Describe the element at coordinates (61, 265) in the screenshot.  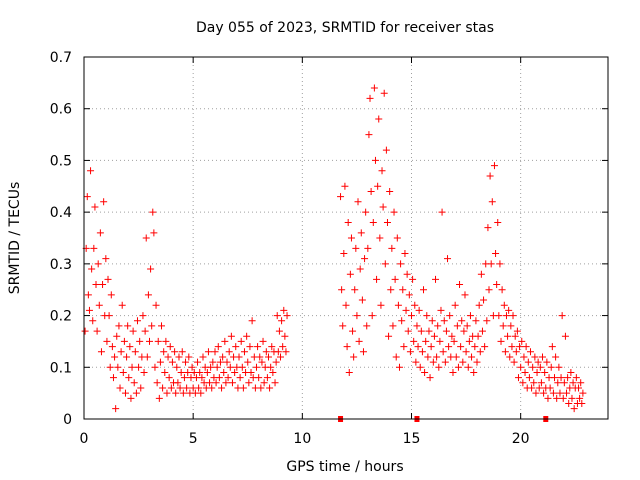
I see `y-tick-label: 0.3` at that location.